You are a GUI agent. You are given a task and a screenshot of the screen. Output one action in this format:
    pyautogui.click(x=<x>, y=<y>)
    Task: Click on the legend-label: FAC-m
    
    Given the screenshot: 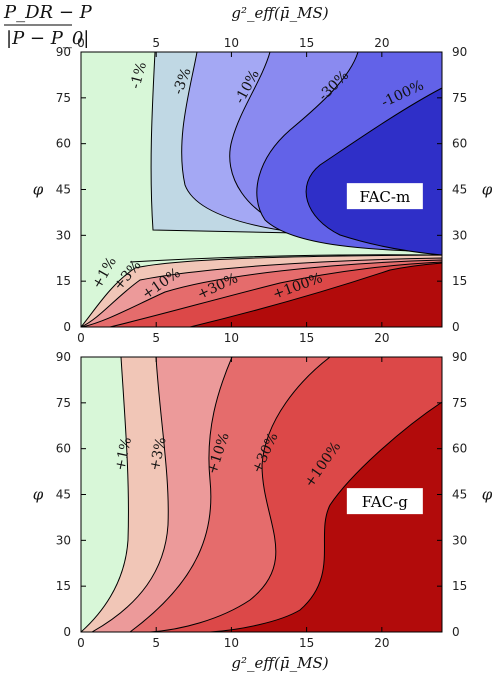 What is the action you would take?
    pyautogui.click(x=384, y=197)
    